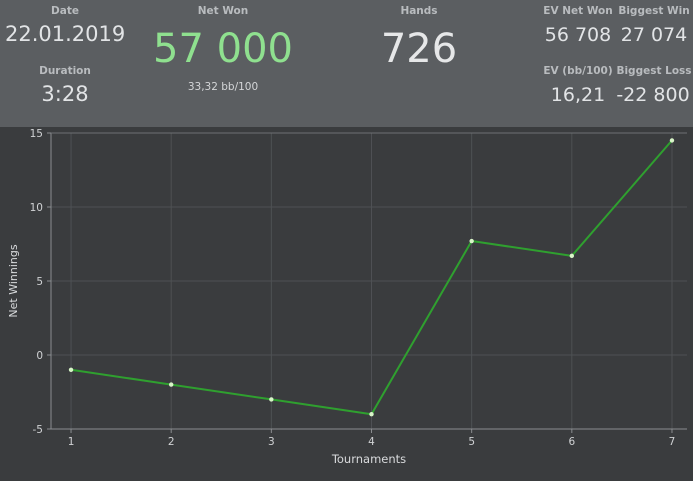  I want to click on x-tick-label: 4, so click(371, 442).